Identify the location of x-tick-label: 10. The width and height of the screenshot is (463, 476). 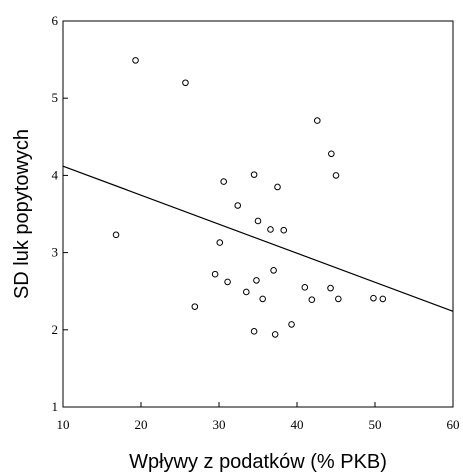
(63, 424).